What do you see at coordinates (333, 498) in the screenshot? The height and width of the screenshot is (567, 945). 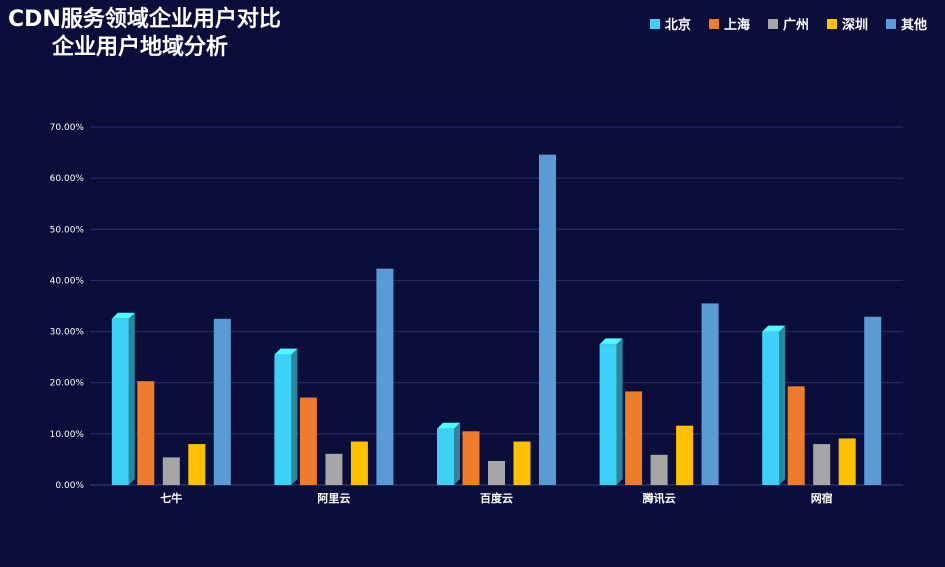 I see `x-tick-label: 阿里云` at bounding box center [333, 498].